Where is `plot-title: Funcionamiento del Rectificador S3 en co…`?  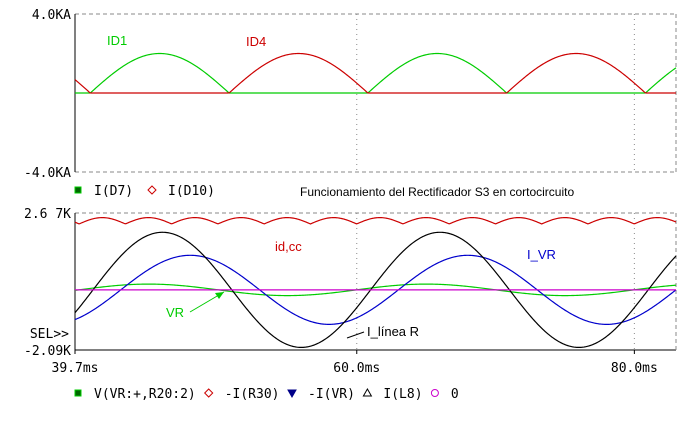
plot-title: Funcionamiento del Rectificador S3 en co… is located at coordinates (437, 192).